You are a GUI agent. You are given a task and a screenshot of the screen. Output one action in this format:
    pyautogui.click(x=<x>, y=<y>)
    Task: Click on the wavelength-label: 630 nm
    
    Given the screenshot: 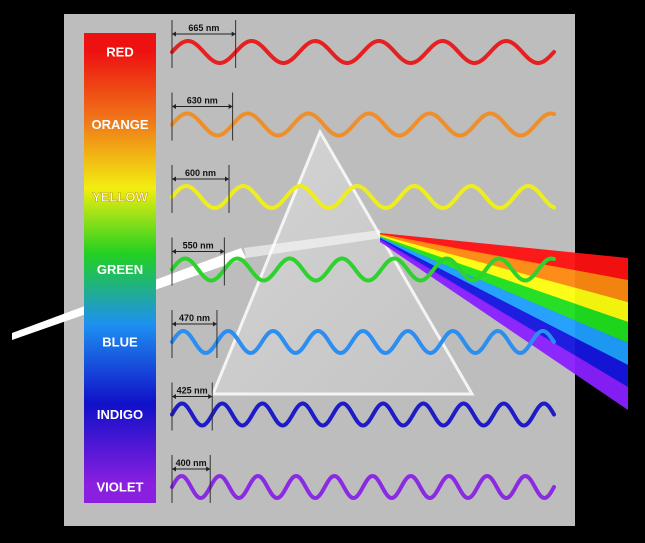 What is the action you would take?
    pyautogui.click(x=202, y=101)
    